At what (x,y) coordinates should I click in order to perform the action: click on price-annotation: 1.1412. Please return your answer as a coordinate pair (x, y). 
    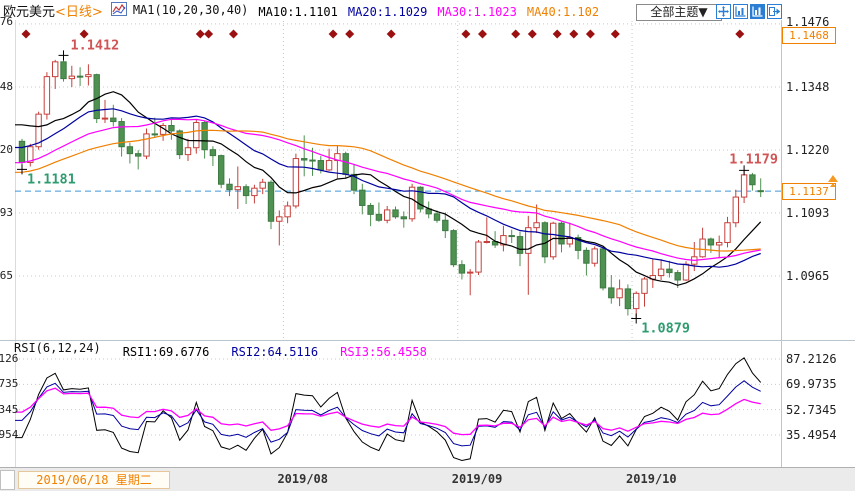
    Looking at the image, I should click on (95, 45).